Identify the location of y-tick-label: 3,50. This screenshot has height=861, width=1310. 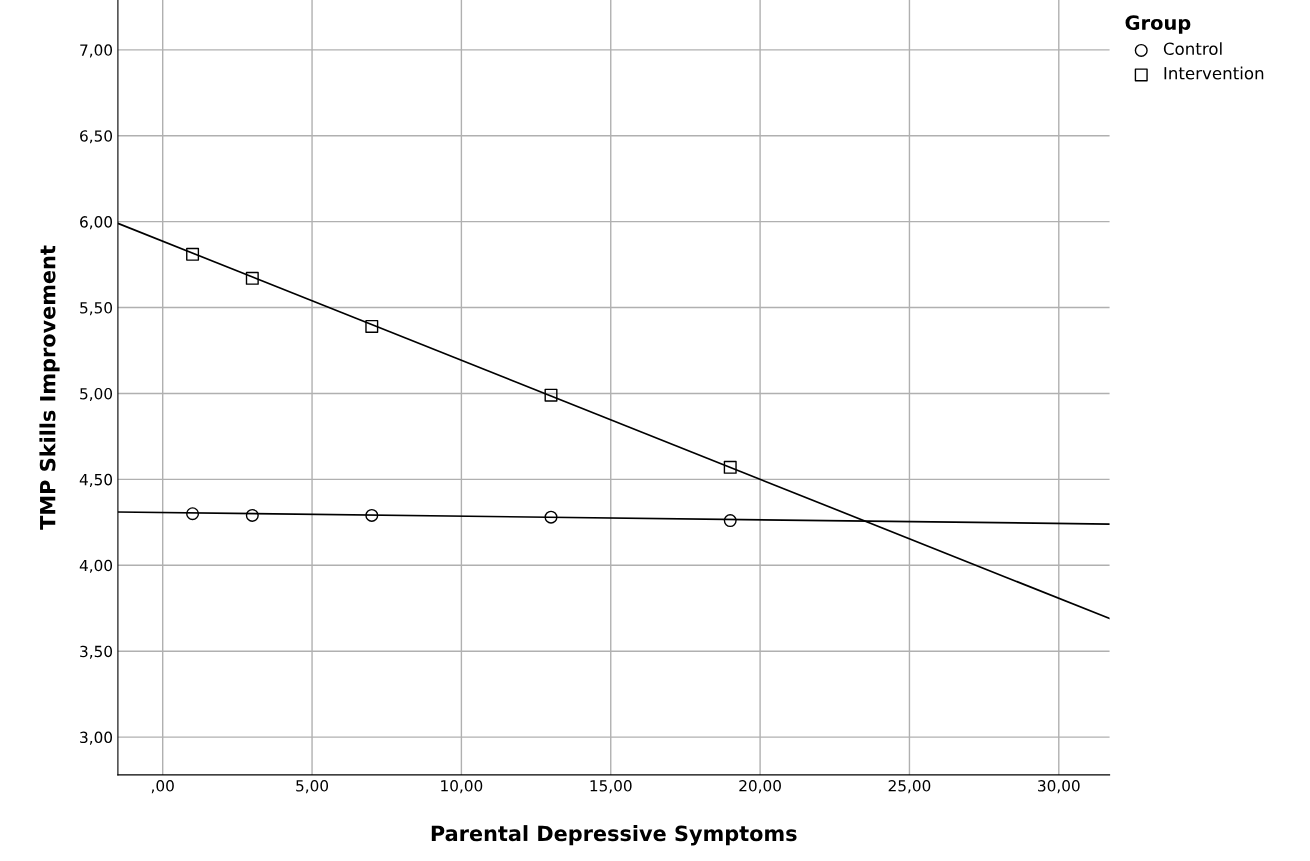
(96, 652).